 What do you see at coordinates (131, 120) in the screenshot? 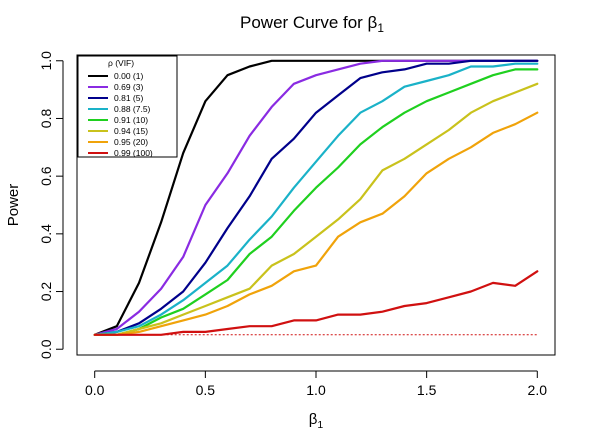
I see `legend-label-4: 0.91 (10)` at bounding box center [131, 120].